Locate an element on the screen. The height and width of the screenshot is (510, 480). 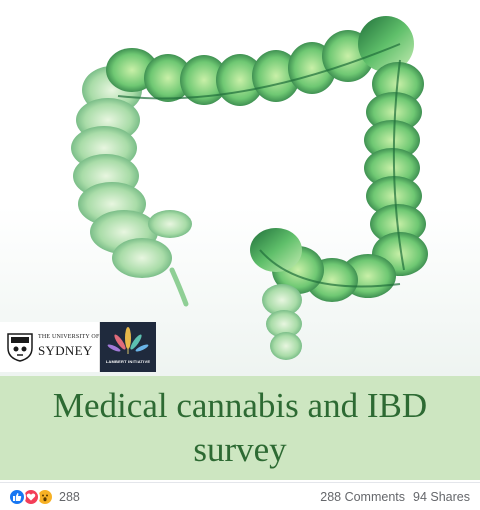
usyd-logo-subtitle: THE UNIVERSITY OF is located at coordinates (69, 337).